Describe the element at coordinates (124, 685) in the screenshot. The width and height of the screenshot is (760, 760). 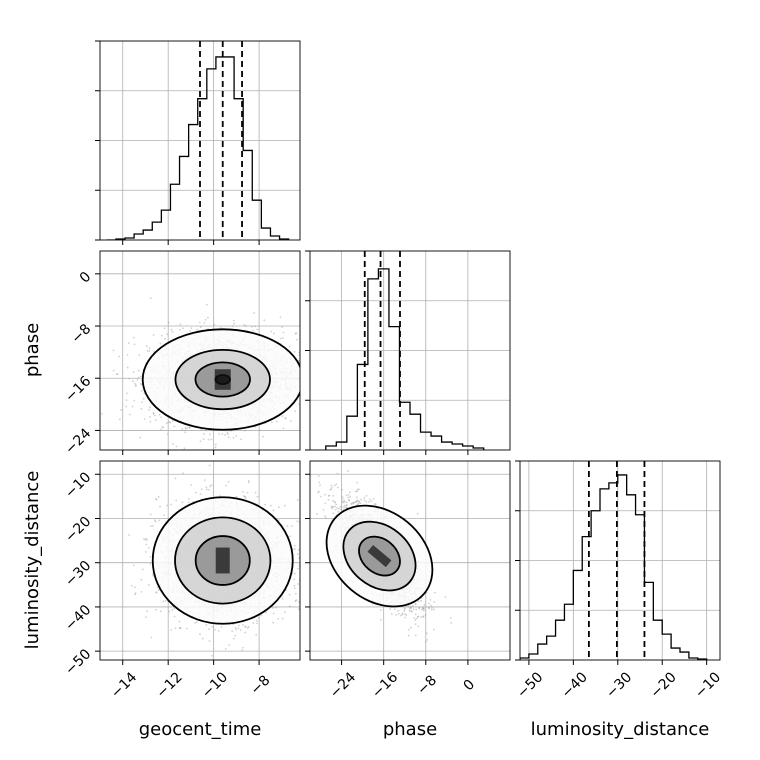
I see `x-tick-label: −14` at that location.